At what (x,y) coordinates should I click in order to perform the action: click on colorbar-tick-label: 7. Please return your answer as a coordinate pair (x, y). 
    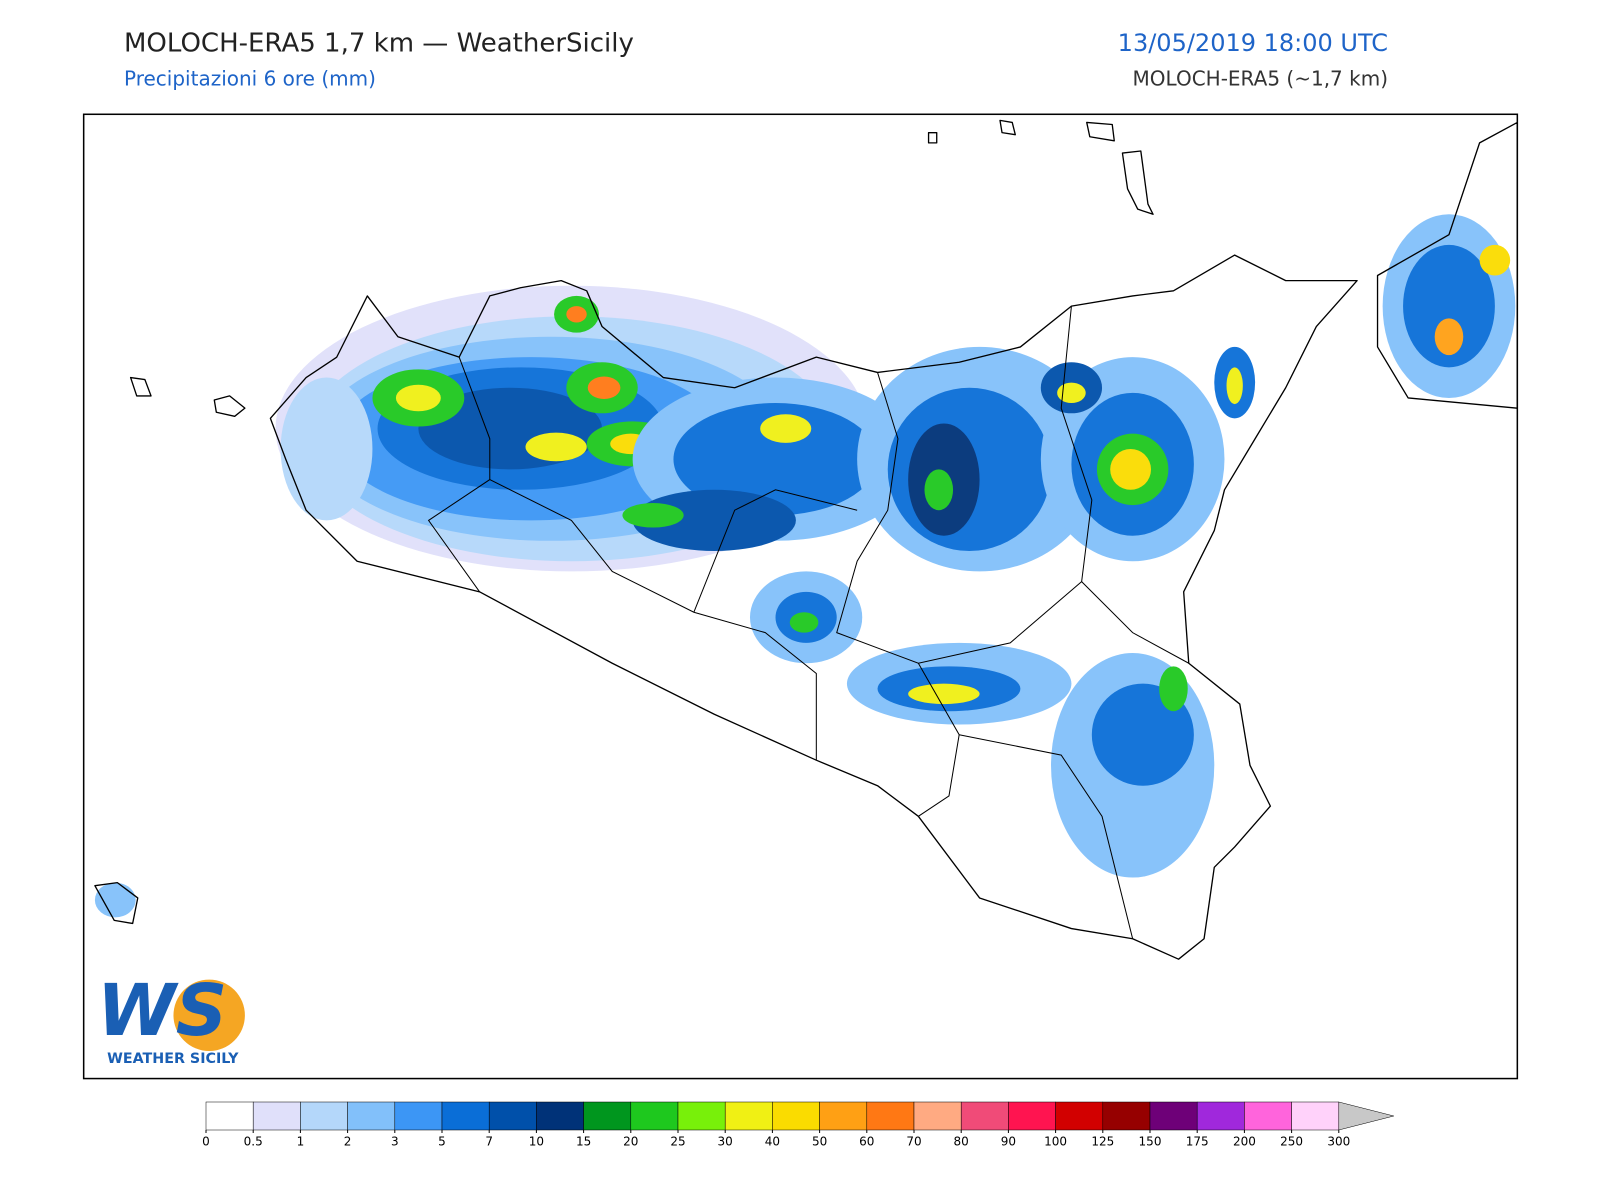
    Looking at the image, I should click on (489, 1142).